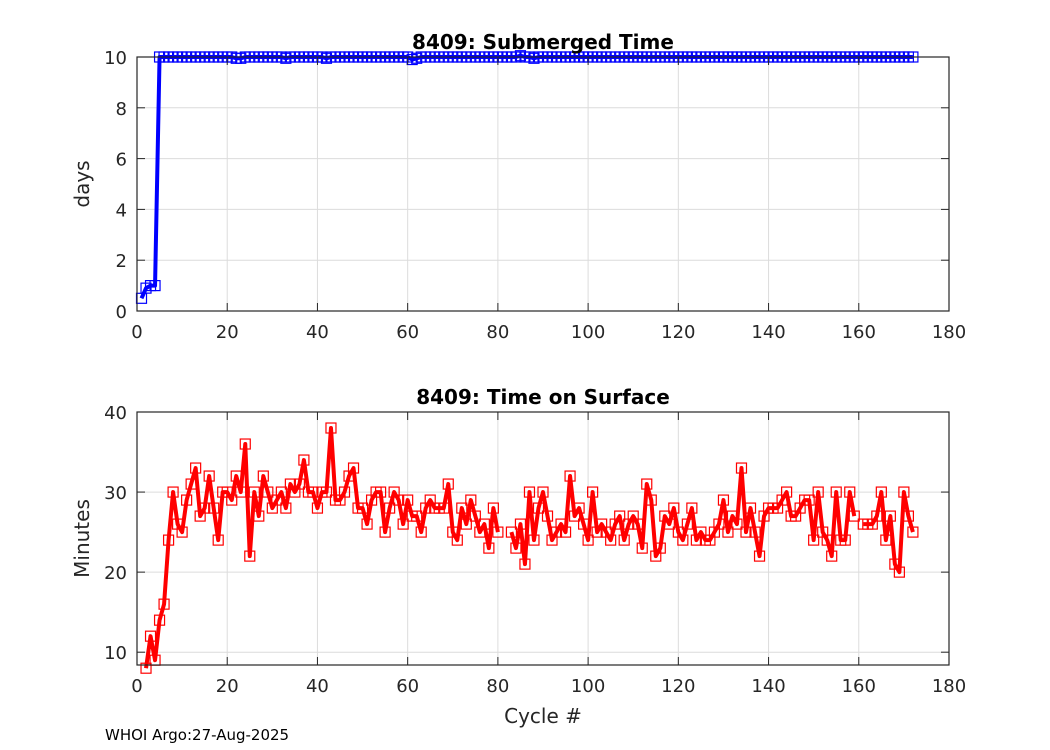 This screenshot has height=750, width=1050. What do you see at coordinates (859, 332) in the screenshot?
I see `x-tick-label: 160` at bounding box center [859, 332].